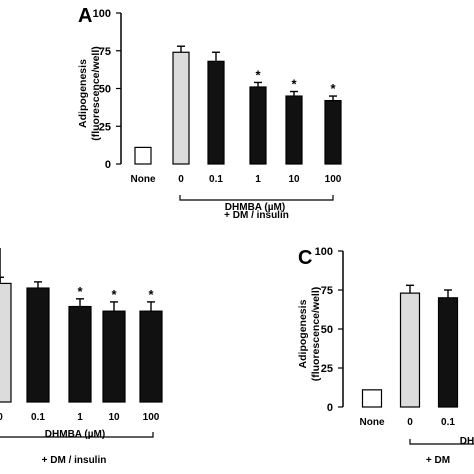 This screenshot has width=474, height=474. I want to click on panel-label: C, so click(305, 258).